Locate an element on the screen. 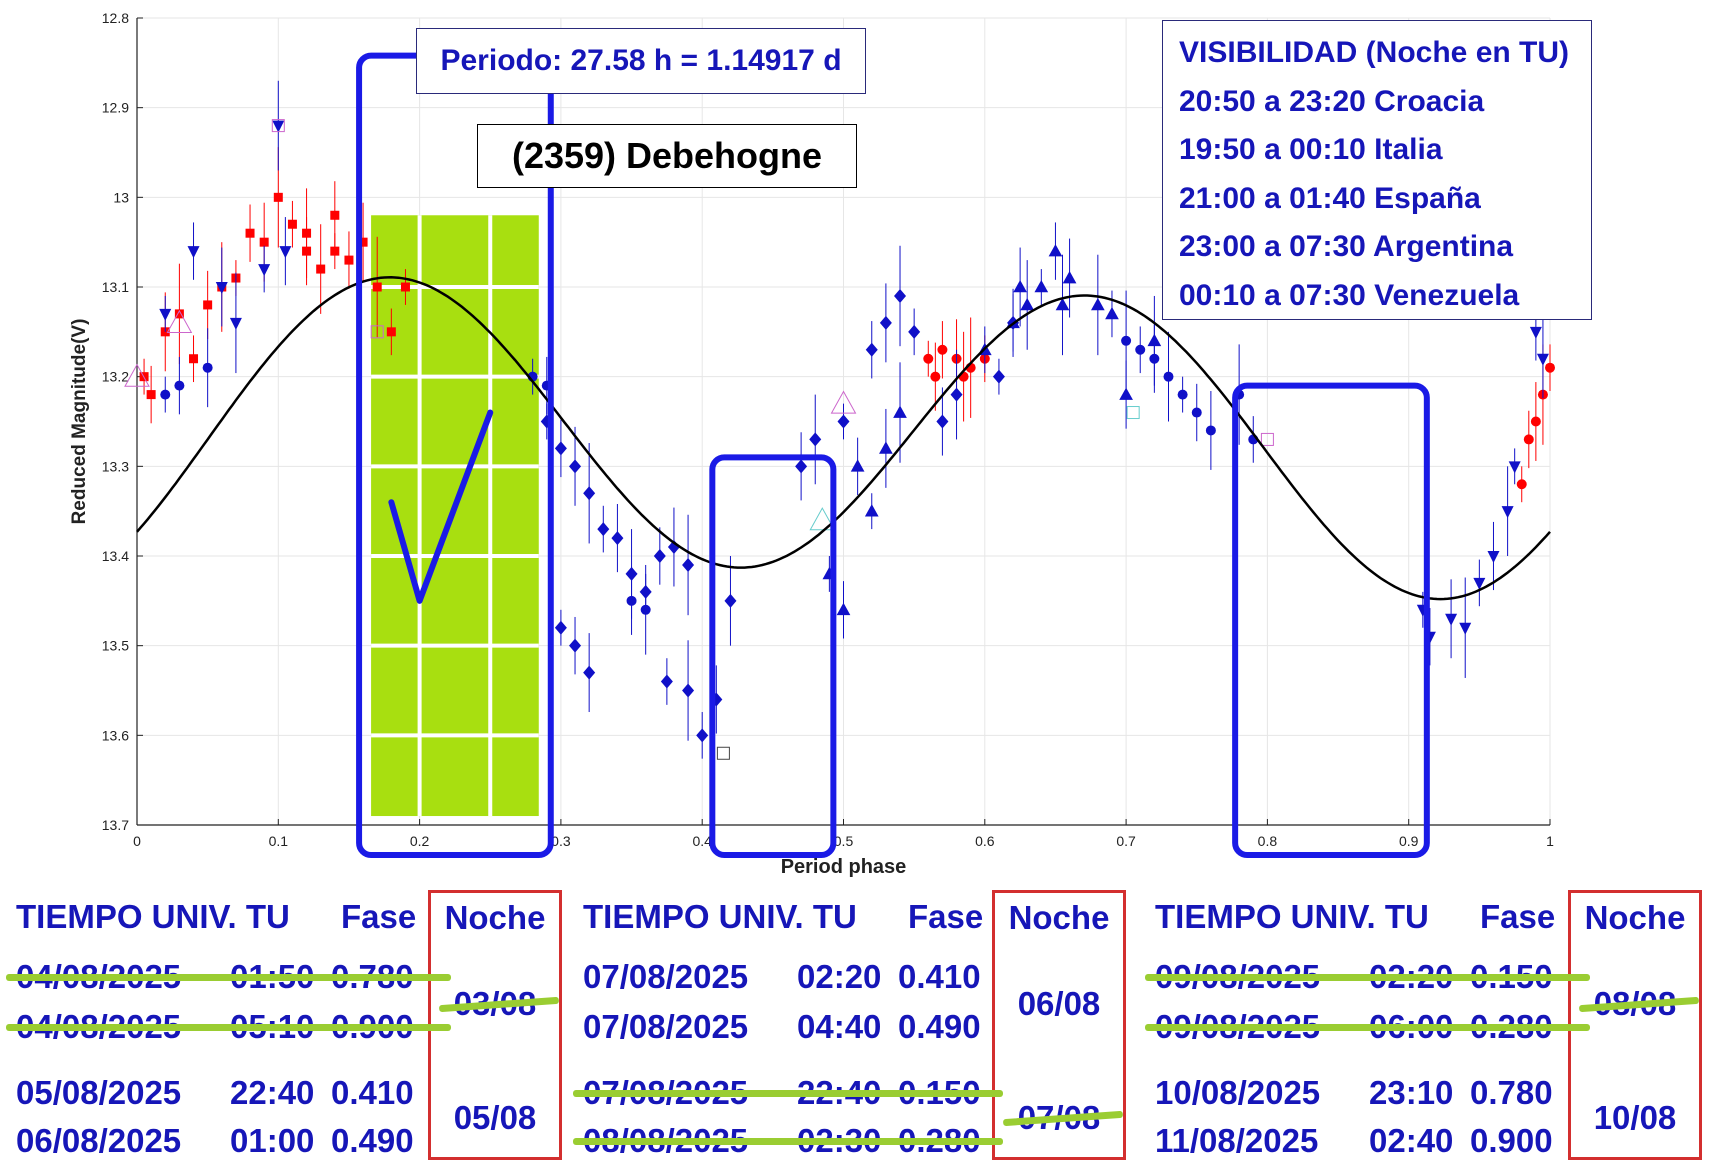 This screenshot has height=1175, width=1717. night-value: 06/08 is located at coordinates (1059, 1003).